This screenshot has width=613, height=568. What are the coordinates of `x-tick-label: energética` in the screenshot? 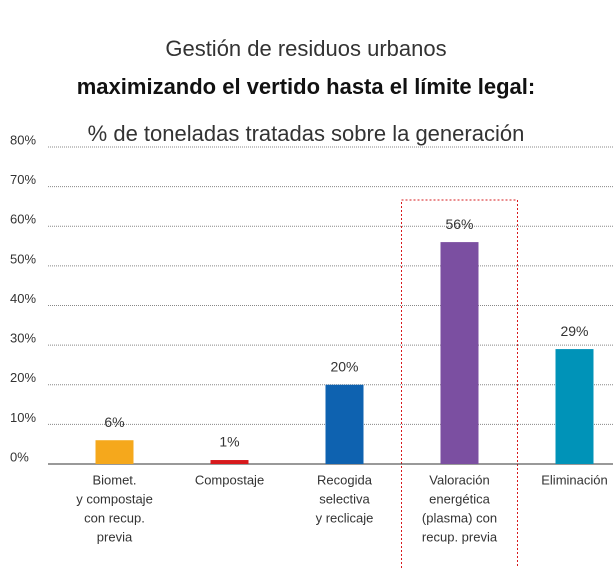 It's located at (459, 498).